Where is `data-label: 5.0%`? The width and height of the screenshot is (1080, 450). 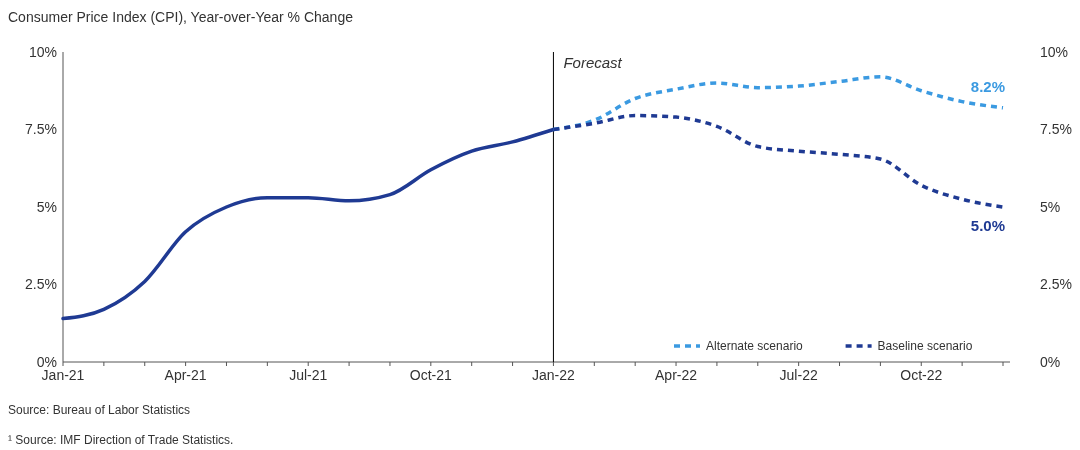 data-label: 5.0% is located at coordinates (987, 225).